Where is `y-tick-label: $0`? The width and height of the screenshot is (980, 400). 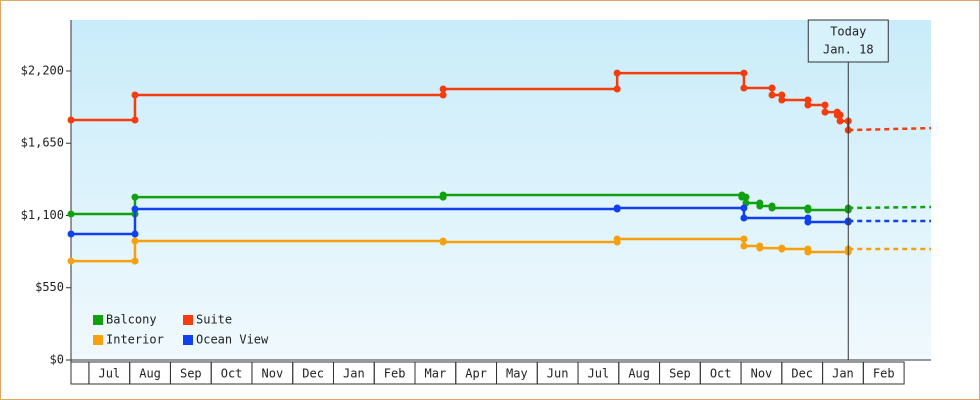 y-tick-label: $0 is located at coordinates (57, 360).